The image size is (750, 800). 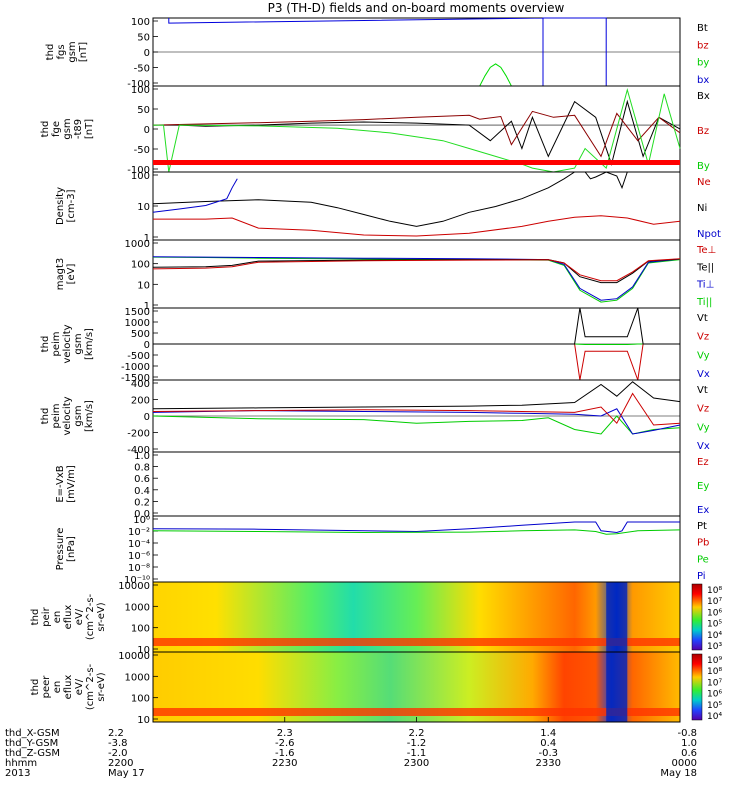 What do you see at coordinates (60, 483) in the screenshot?
I see `y-axis-label: E=-VxB` at bounding box center [60, 483].